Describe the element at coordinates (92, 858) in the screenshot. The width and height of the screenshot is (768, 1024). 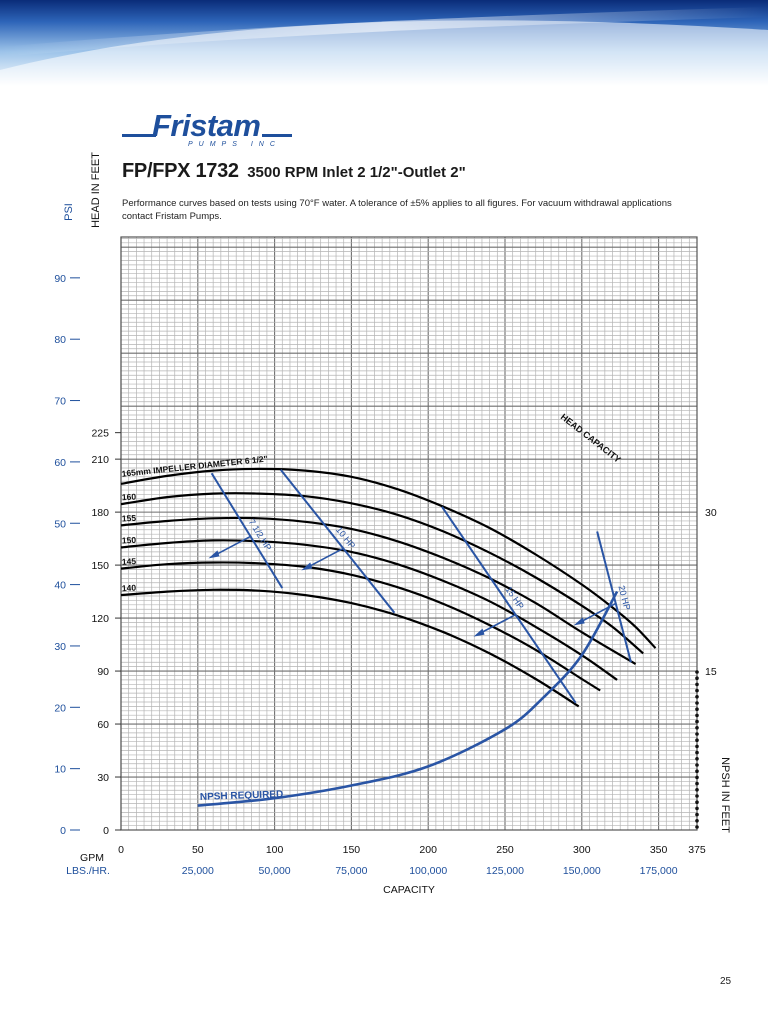
I see `x-axis-unit-label: GPM` at that location.